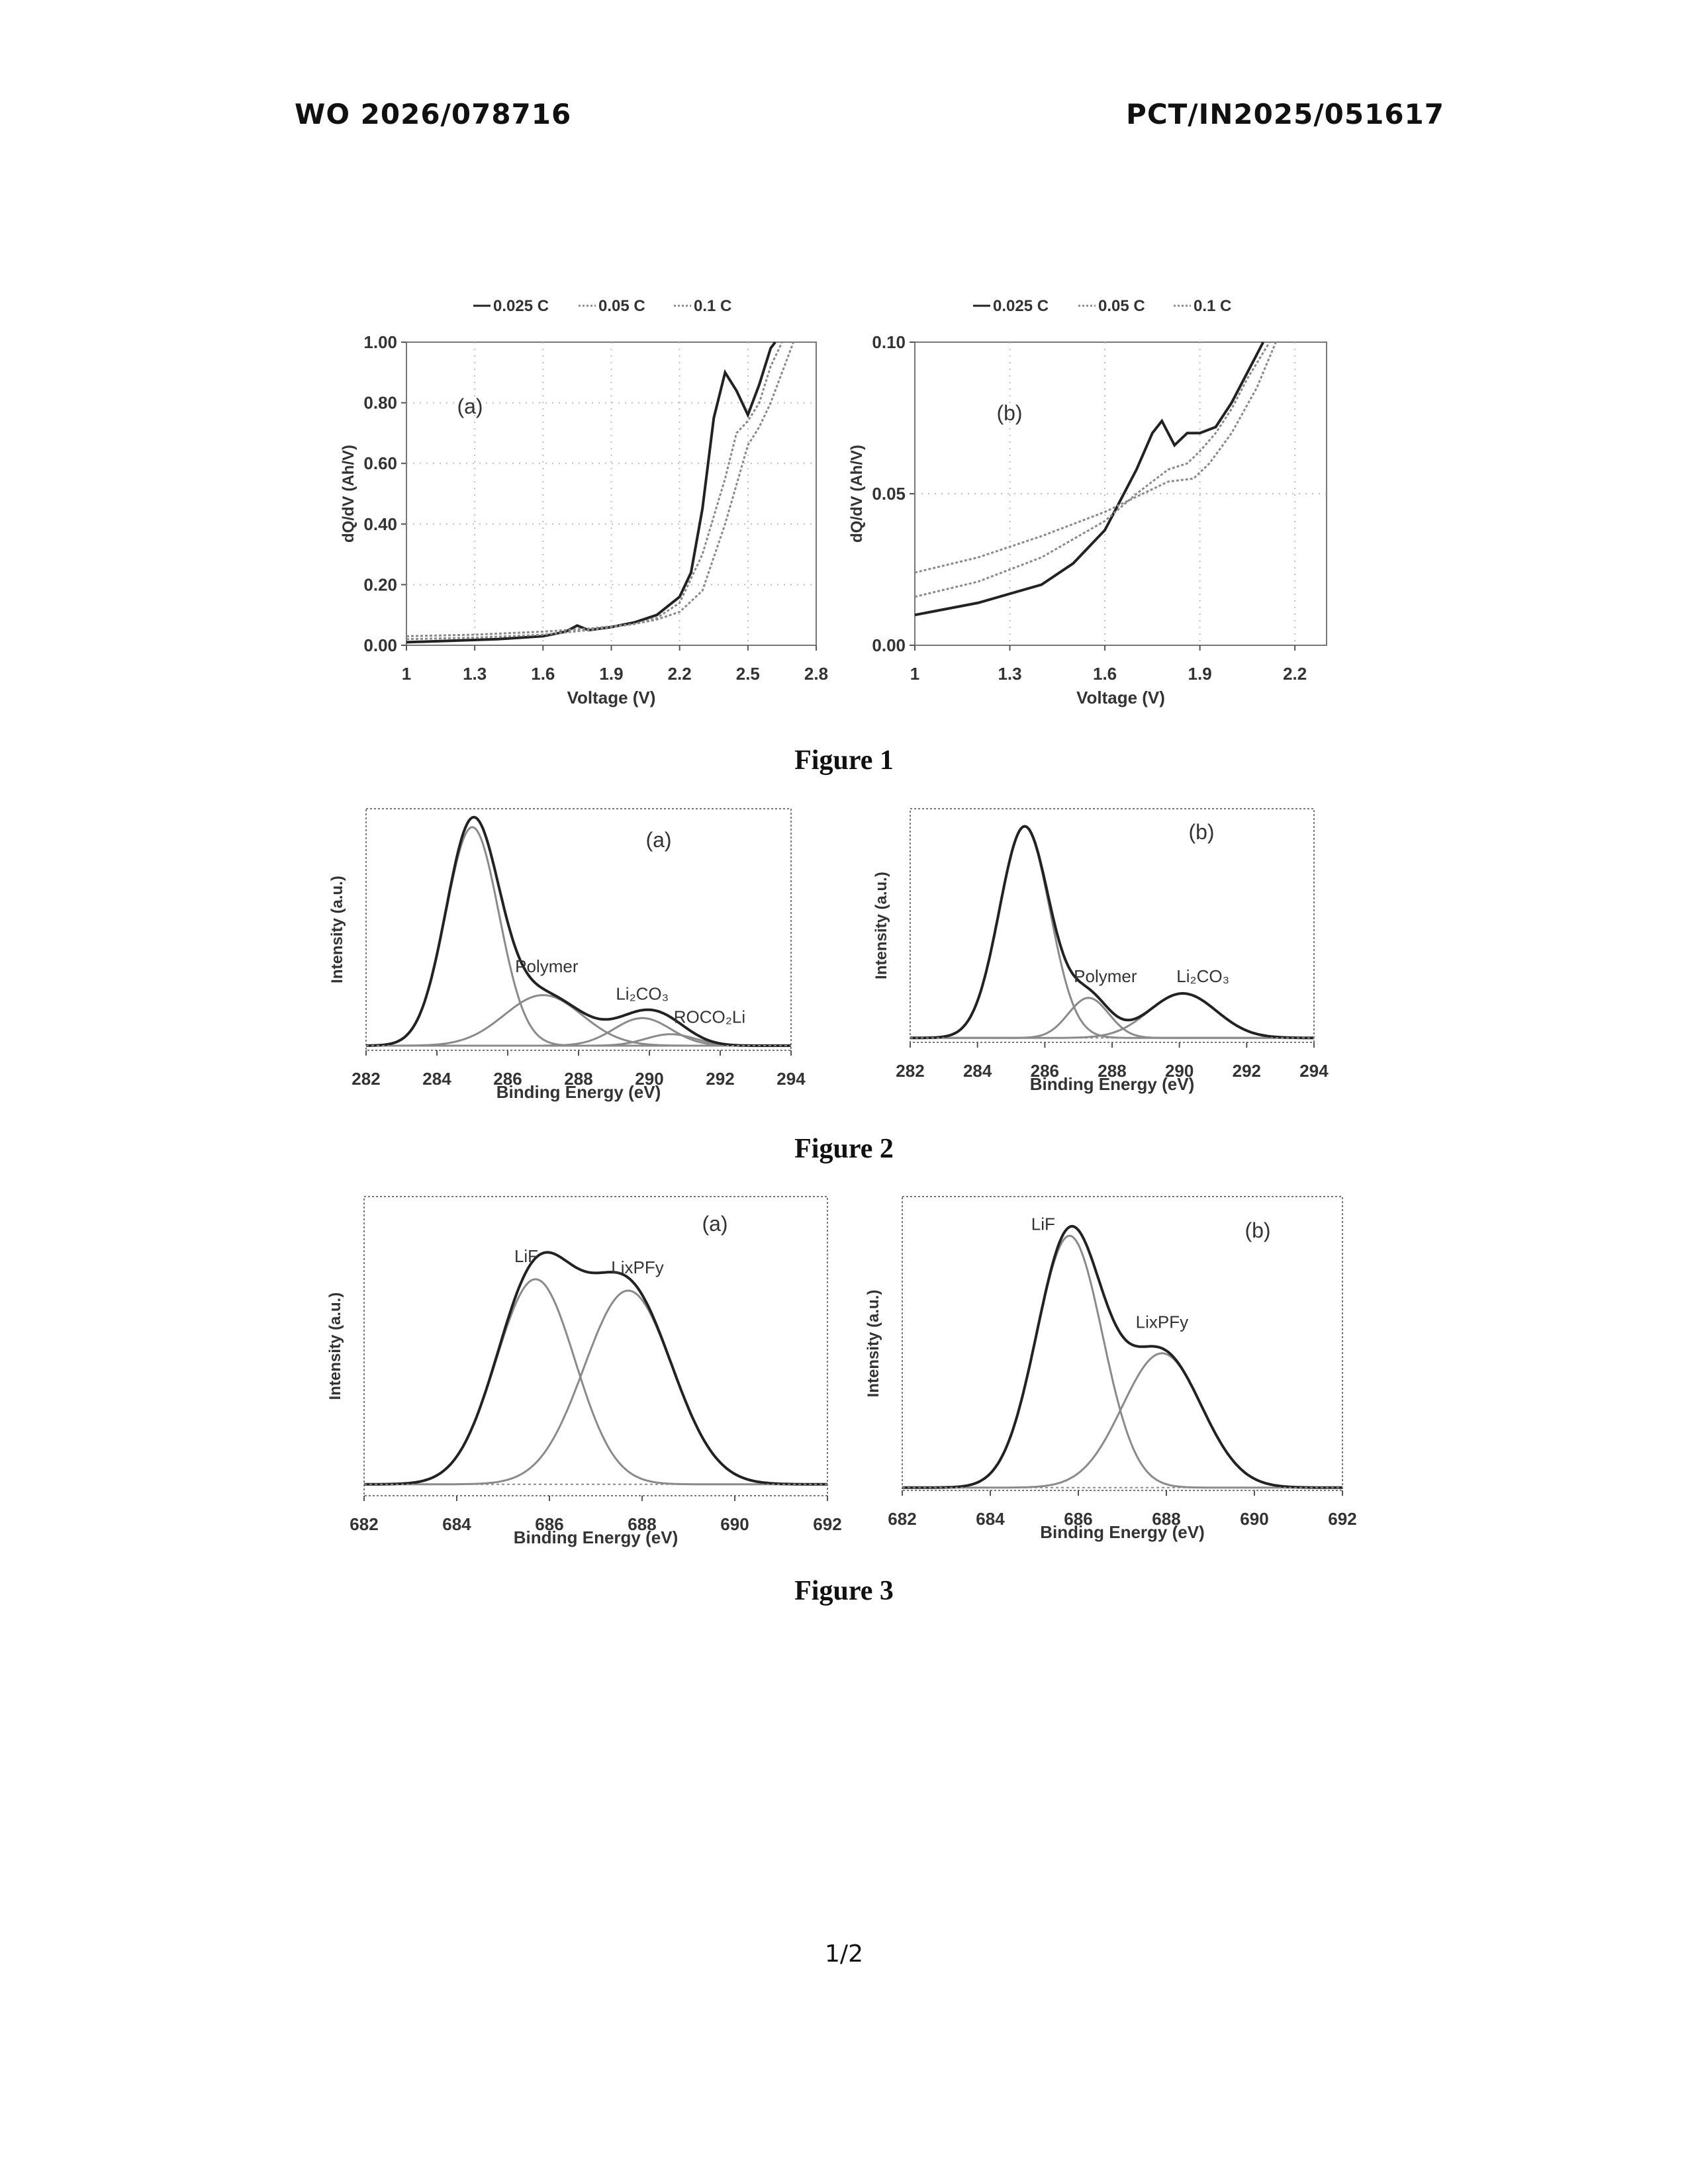 The width and height of the screenshot is (1688, 2184). What do you see at coordinates (709, 1017) in the screenshot?
I see `peak-annotation: ROCO₂Li` at bounding box center [709, 1017].